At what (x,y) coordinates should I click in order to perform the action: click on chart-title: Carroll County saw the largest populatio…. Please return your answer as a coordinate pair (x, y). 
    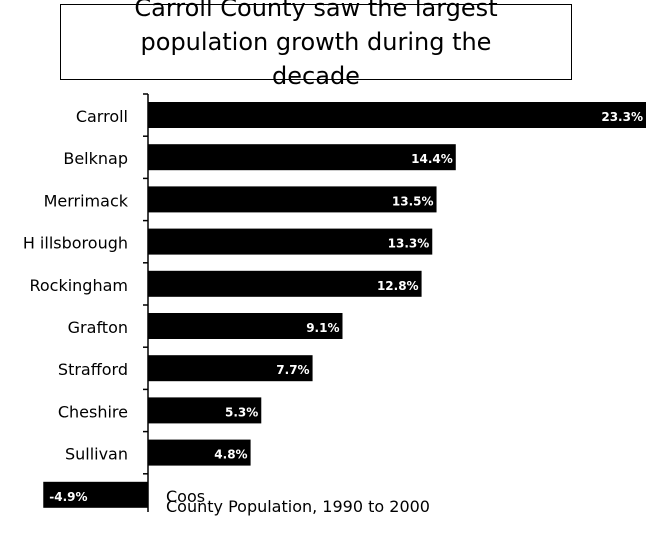
    Looking at the image, I should click on (316, 45).